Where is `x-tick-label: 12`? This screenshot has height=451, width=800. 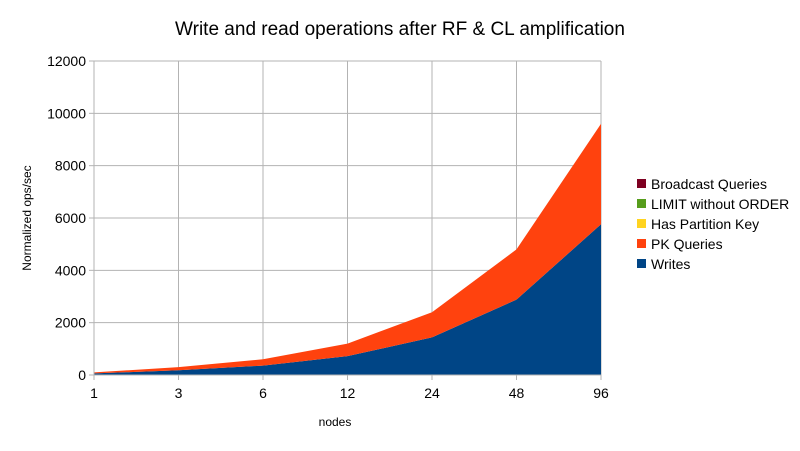
x-tick-label: 12 is located at coordinates (348, 393).